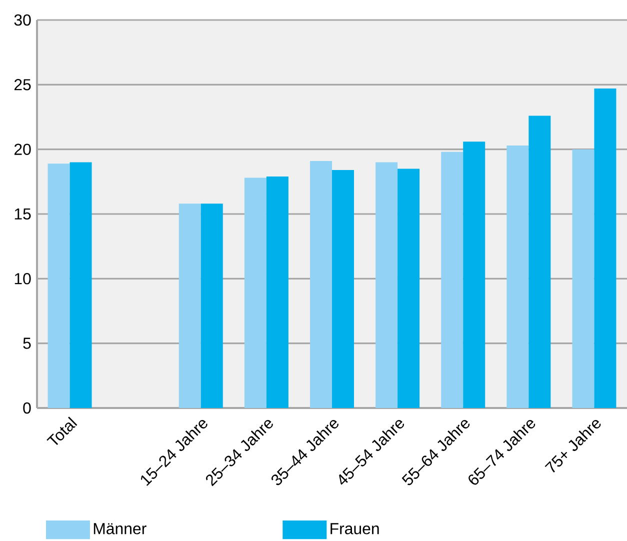 This screenshot has height=541, width=627. What do you see at coordinates (354, 528) in the screenshot?
I see `legend-label: Frauen` at bounding box center [354, 528].